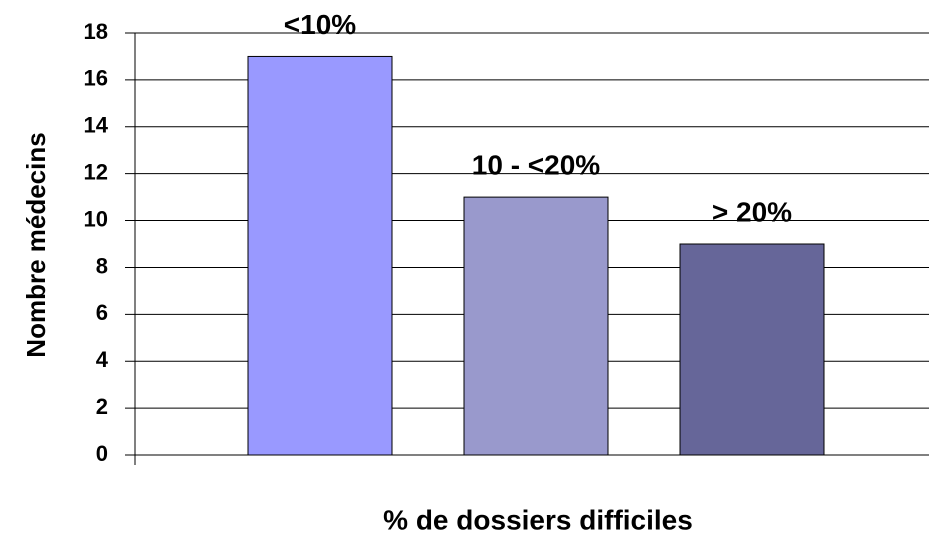 This screenshot has width=929, height=544. What do you see at coordinates (96, 31) in the screenshot?
I see `y-tick-label: 18` at bounding box center [96, 31].